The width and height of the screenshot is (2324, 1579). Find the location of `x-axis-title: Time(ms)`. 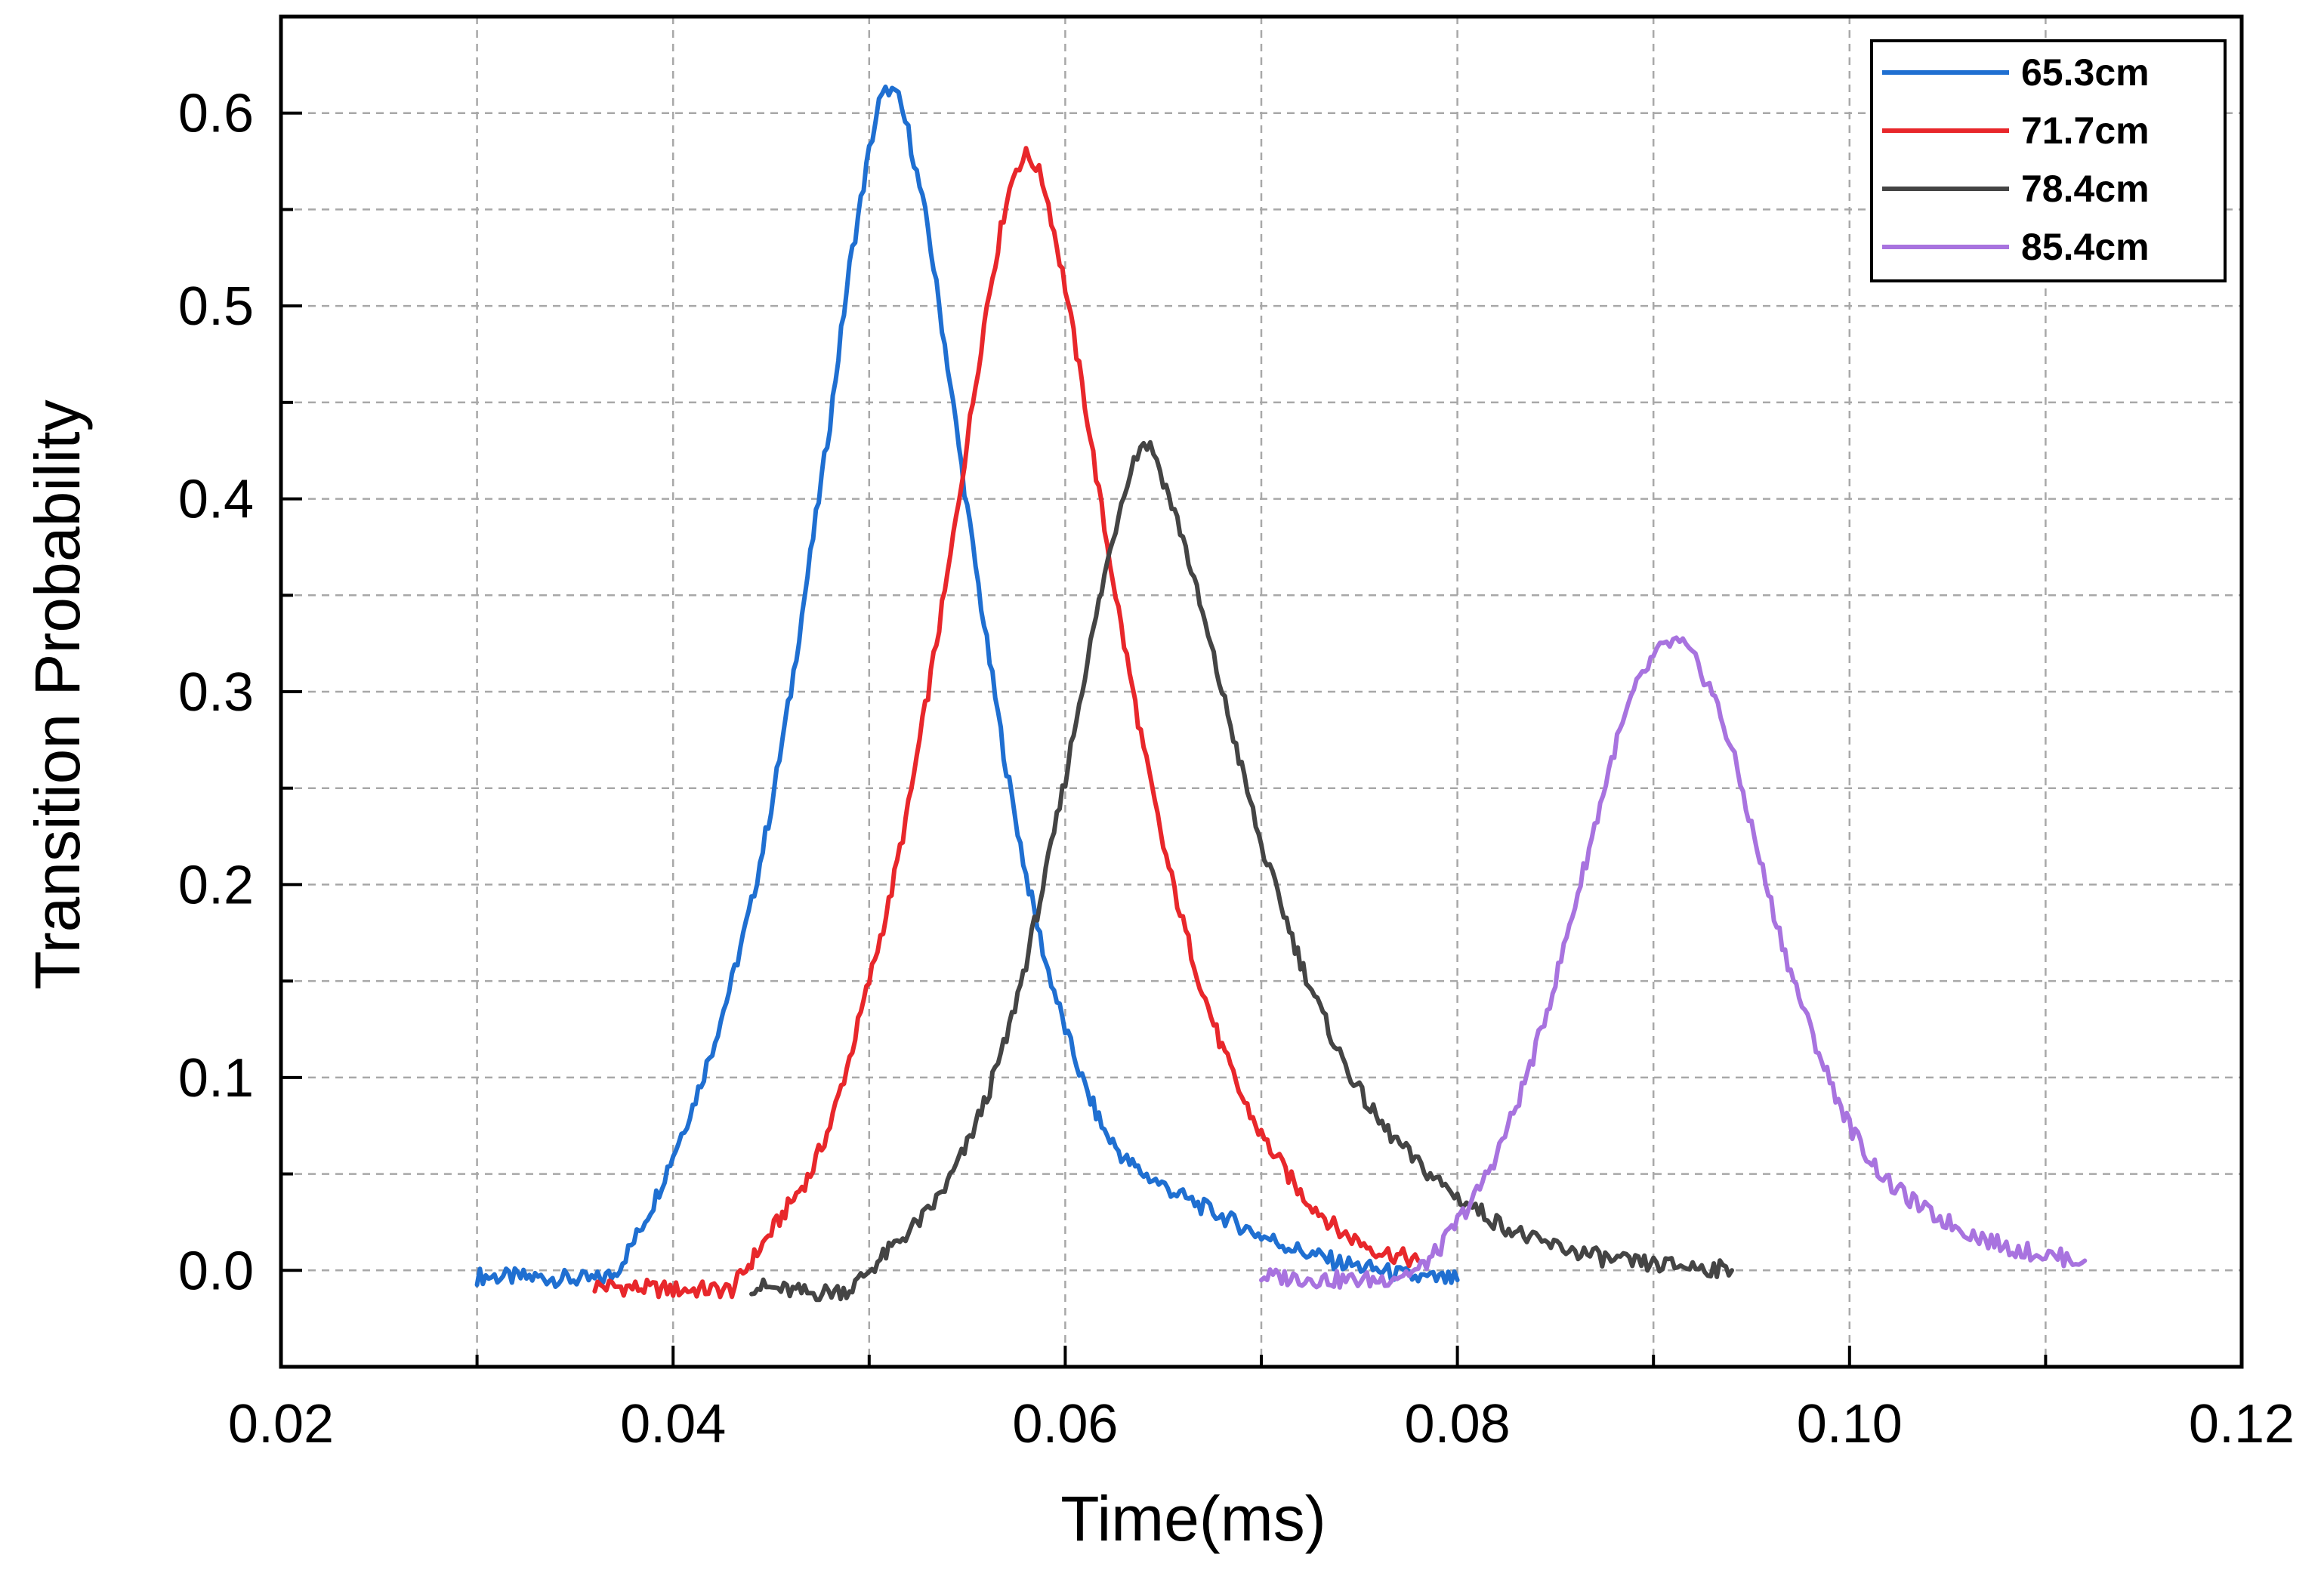

x-axis-title: Time(ms) is located at coordinates (1193, 1519).